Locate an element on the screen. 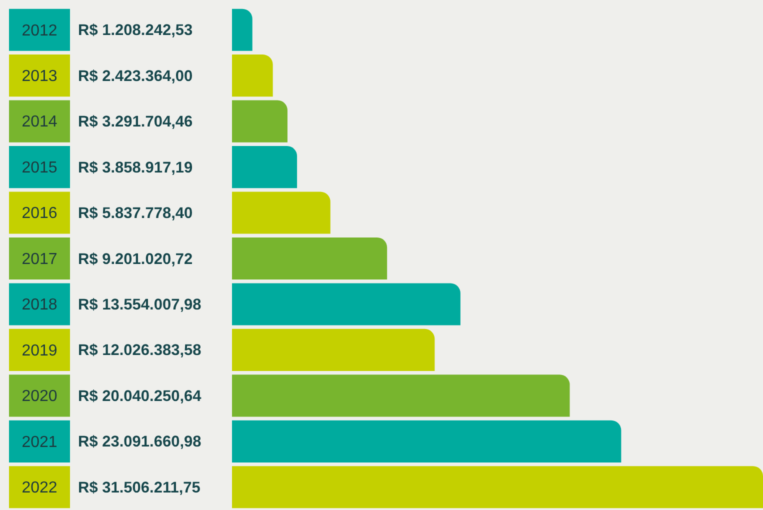  y-tick-label: 2015 is located at coordinates (40, 167).